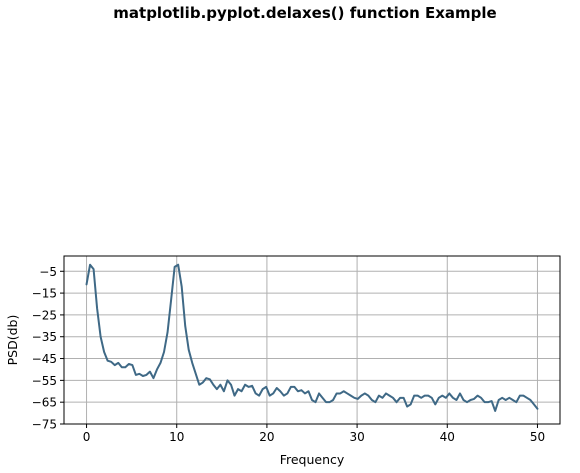 This screenshot has height=473, width=580. I want to click on y-tick-label: −25, so click(44, 315).